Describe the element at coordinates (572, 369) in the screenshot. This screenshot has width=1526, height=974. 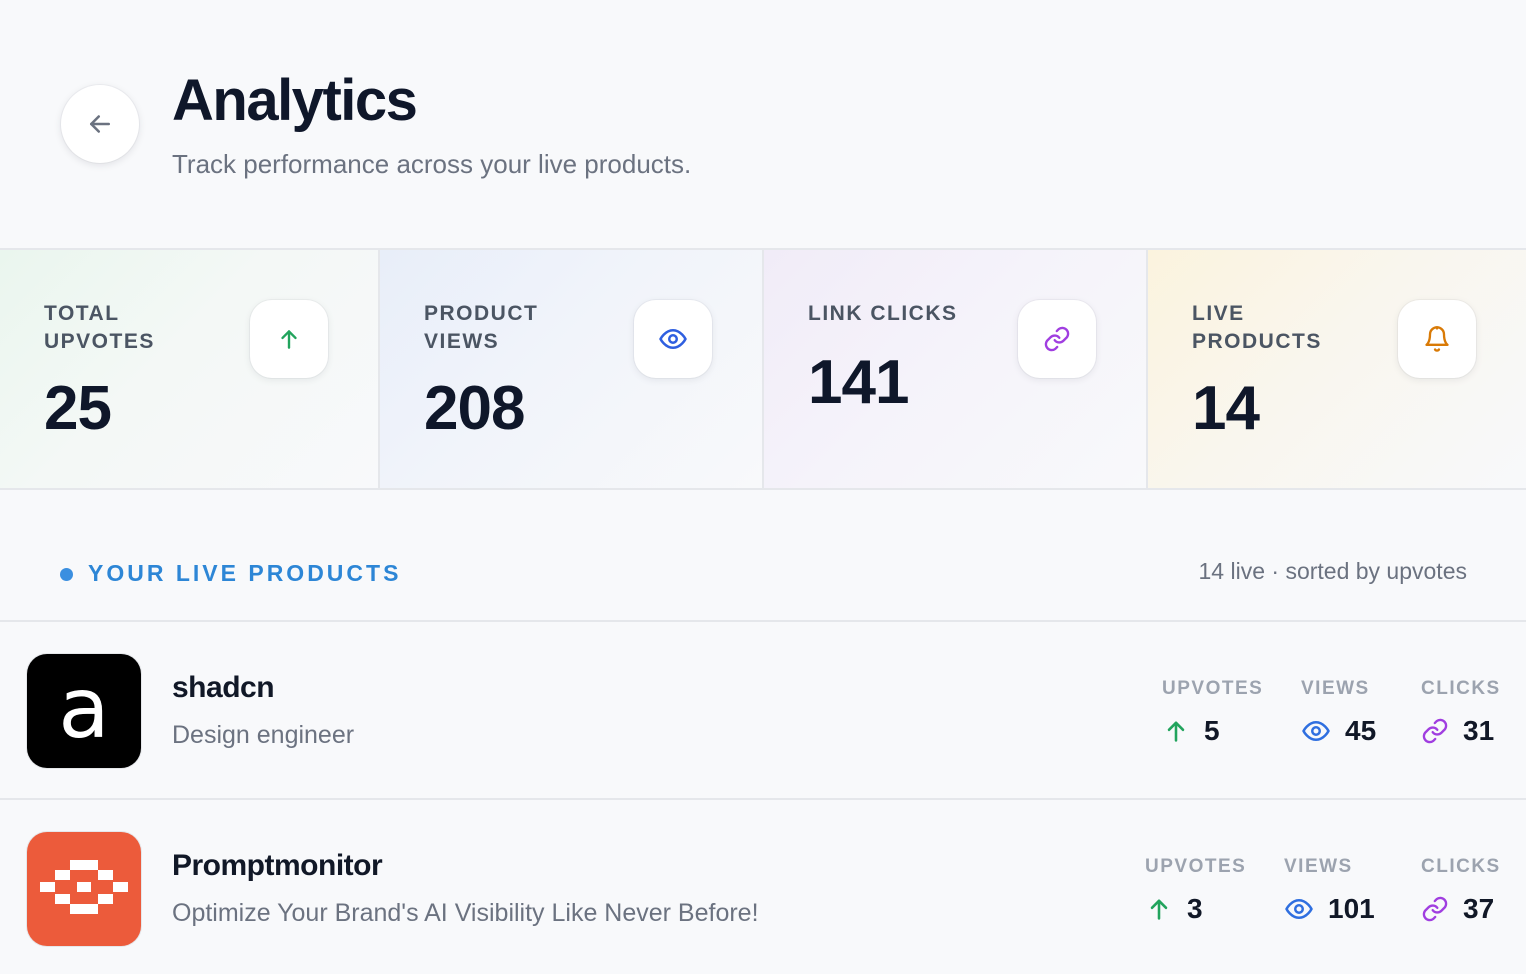
I see `stat-card-views: PRODUCT VIEWS 208` at that location.